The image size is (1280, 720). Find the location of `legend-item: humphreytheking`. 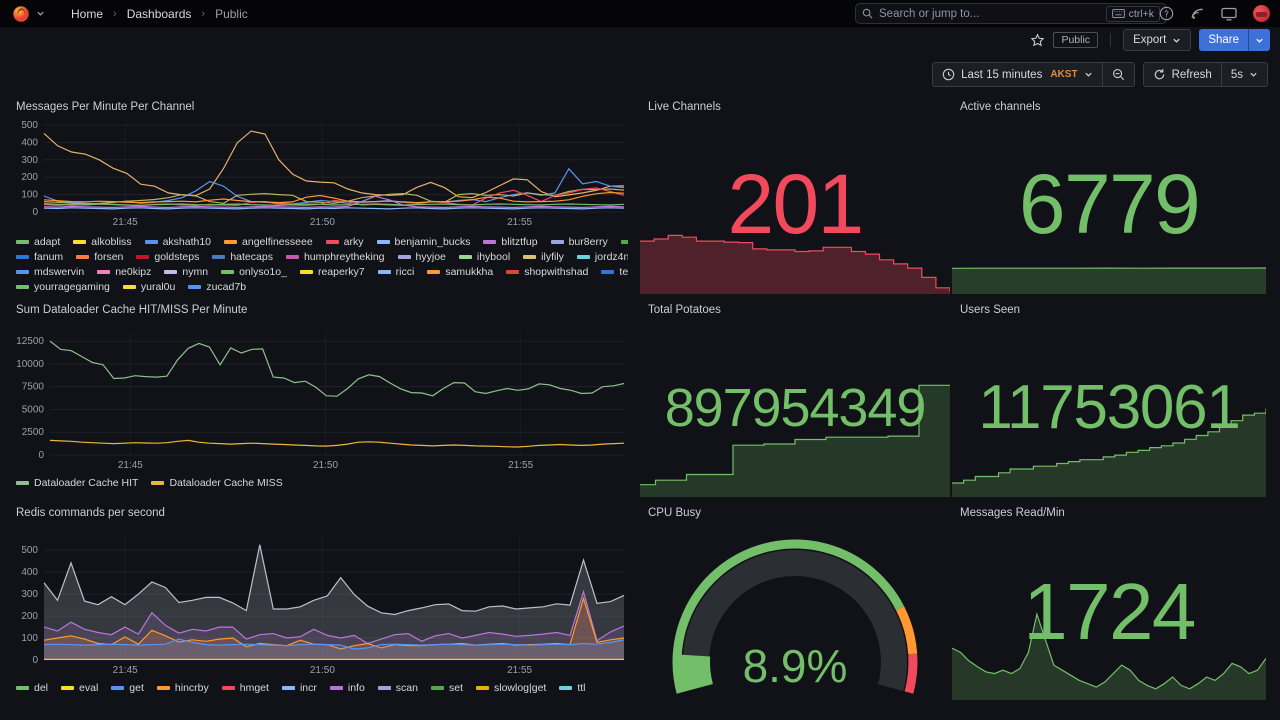

legend-item: humphreytheking is located at coordinates (335, 257).